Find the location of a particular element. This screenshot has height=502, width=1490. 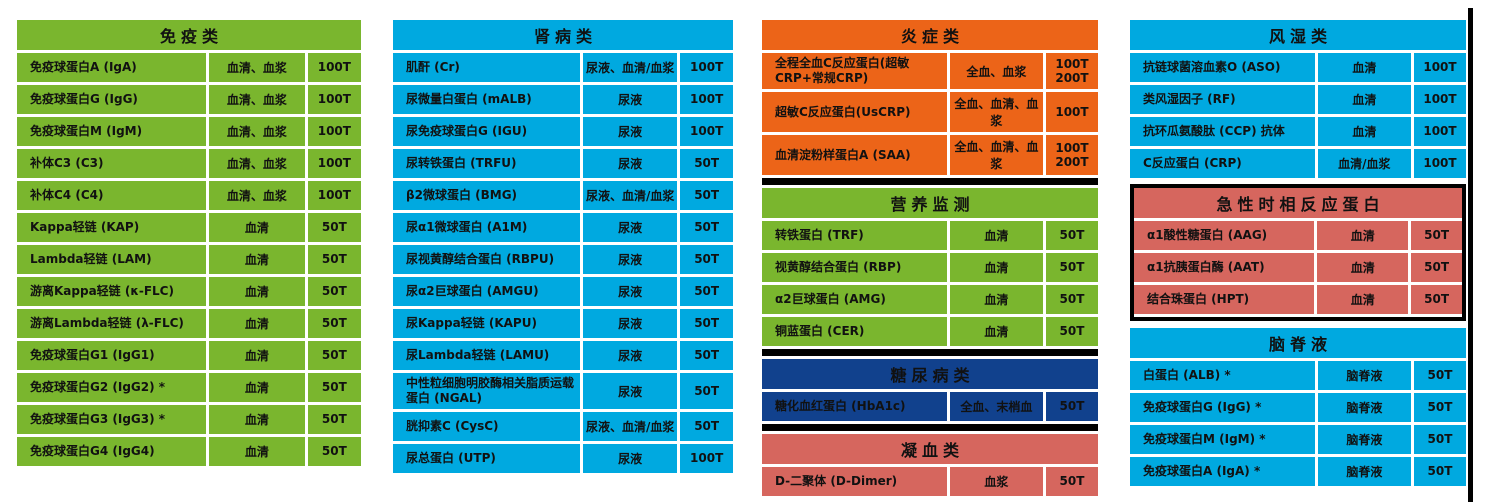

table-row: 补体C4 (C4) 血清、血浆 100T is located at coordinates (189, 195).